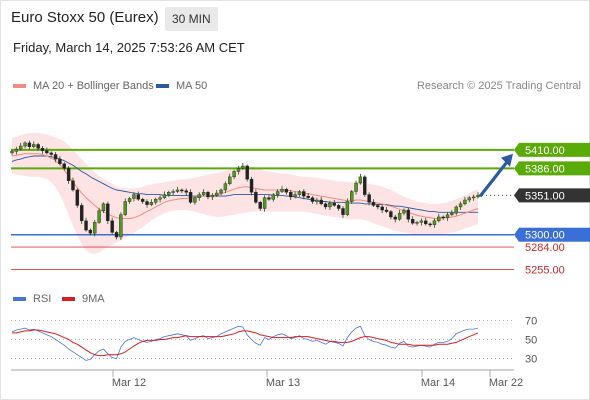  Describe the element at coordinates (545, 169) in the screenshot. I see `resistance-level-label: 5386.00` at that location.